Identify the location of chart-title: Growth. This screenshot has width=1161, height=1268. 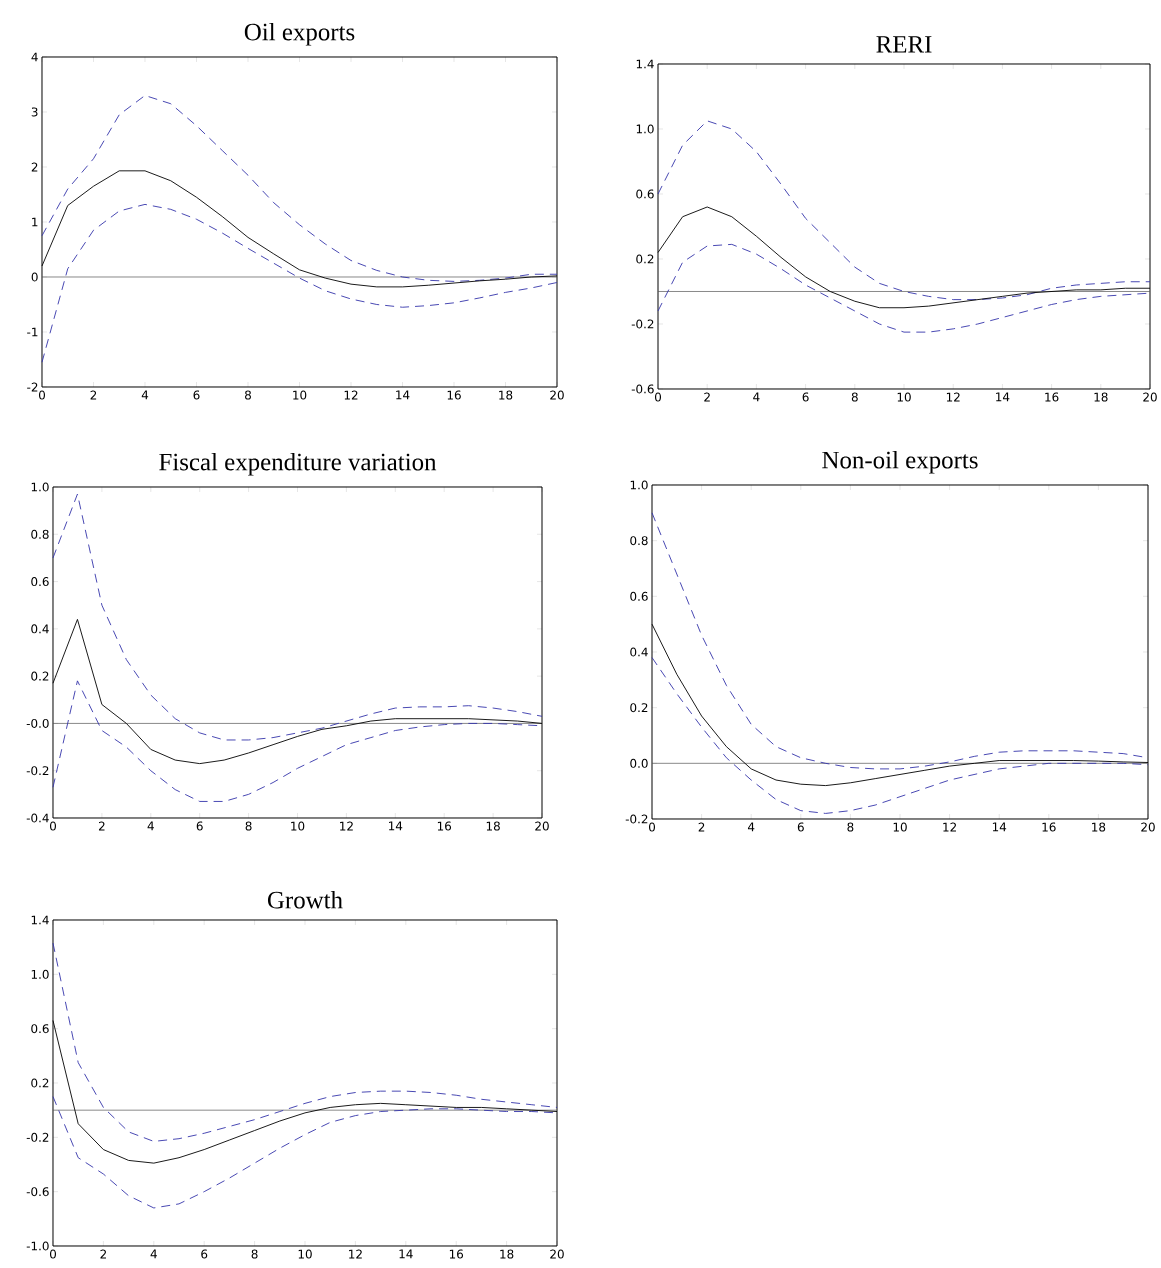
(305, 899).